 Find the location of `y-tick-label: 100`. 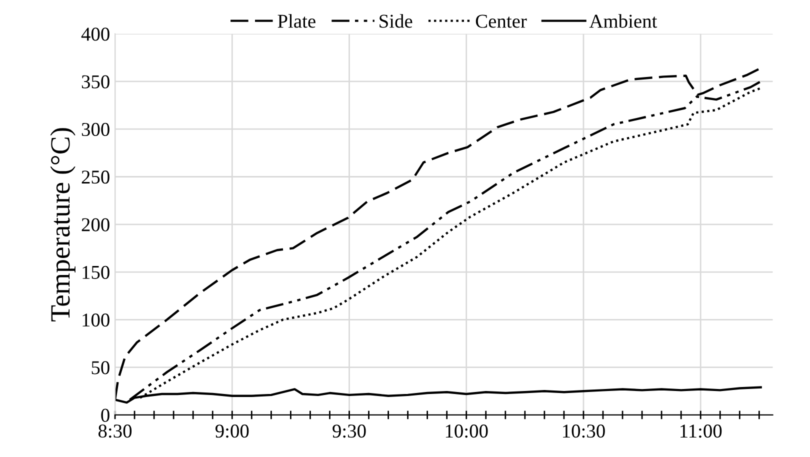

y-tick-label: 100 is located at coordinates (96, 320).